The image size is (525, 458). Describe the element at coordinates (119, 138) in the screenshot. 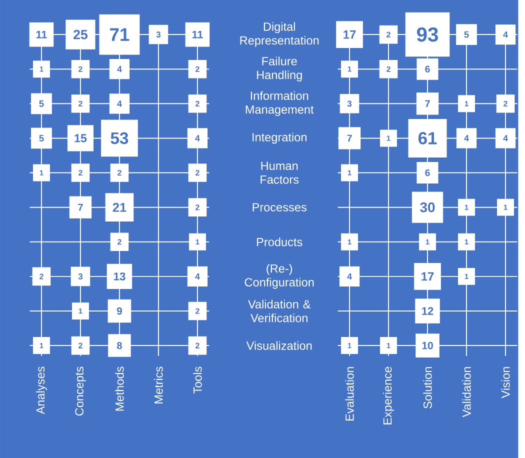

I see `data-label: 53` at that location.